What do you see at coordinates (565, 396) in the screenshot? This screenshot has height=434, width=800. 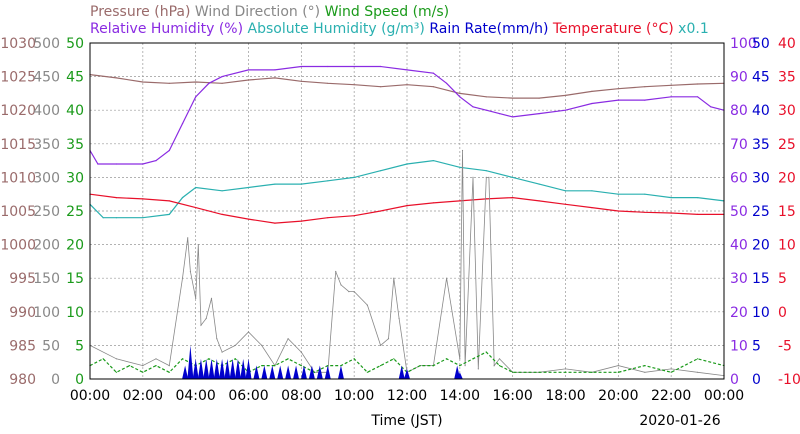 I see `x-tick: 18:00` at bounding box center [565, 396].